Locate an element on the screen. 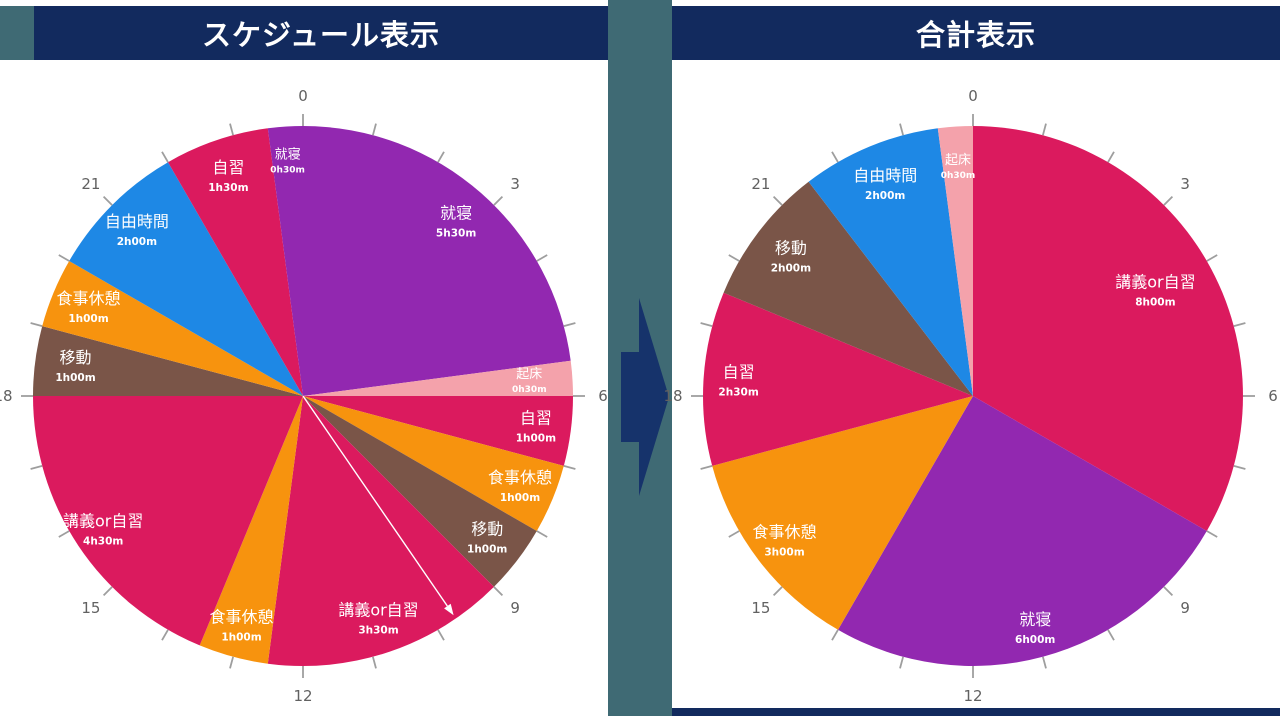  segment-duration-label: 8h00m is located at coordinates (1155, 303).